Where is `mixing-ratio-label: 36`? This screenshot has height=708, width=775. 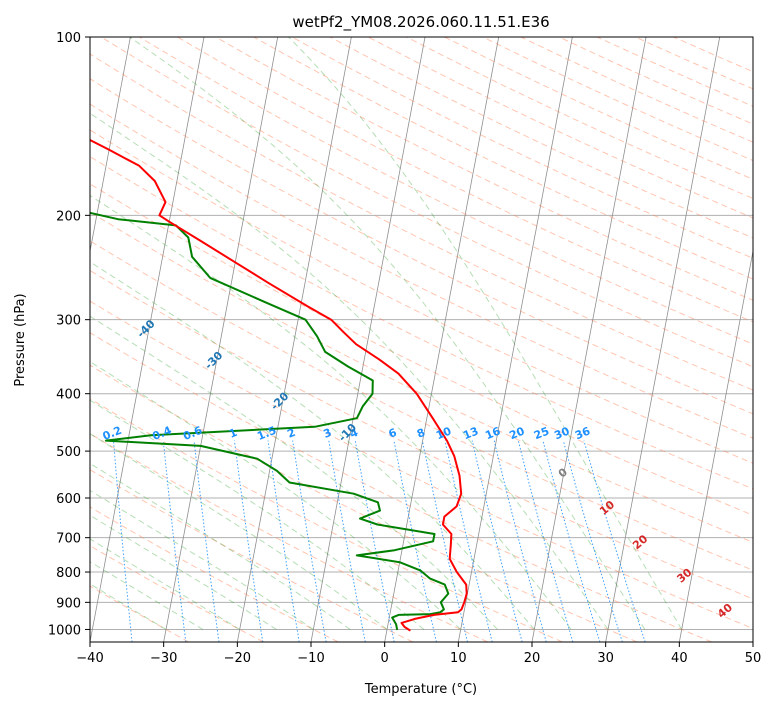 mixing-ratio-label: 36 is located at coordinates (582, 433).